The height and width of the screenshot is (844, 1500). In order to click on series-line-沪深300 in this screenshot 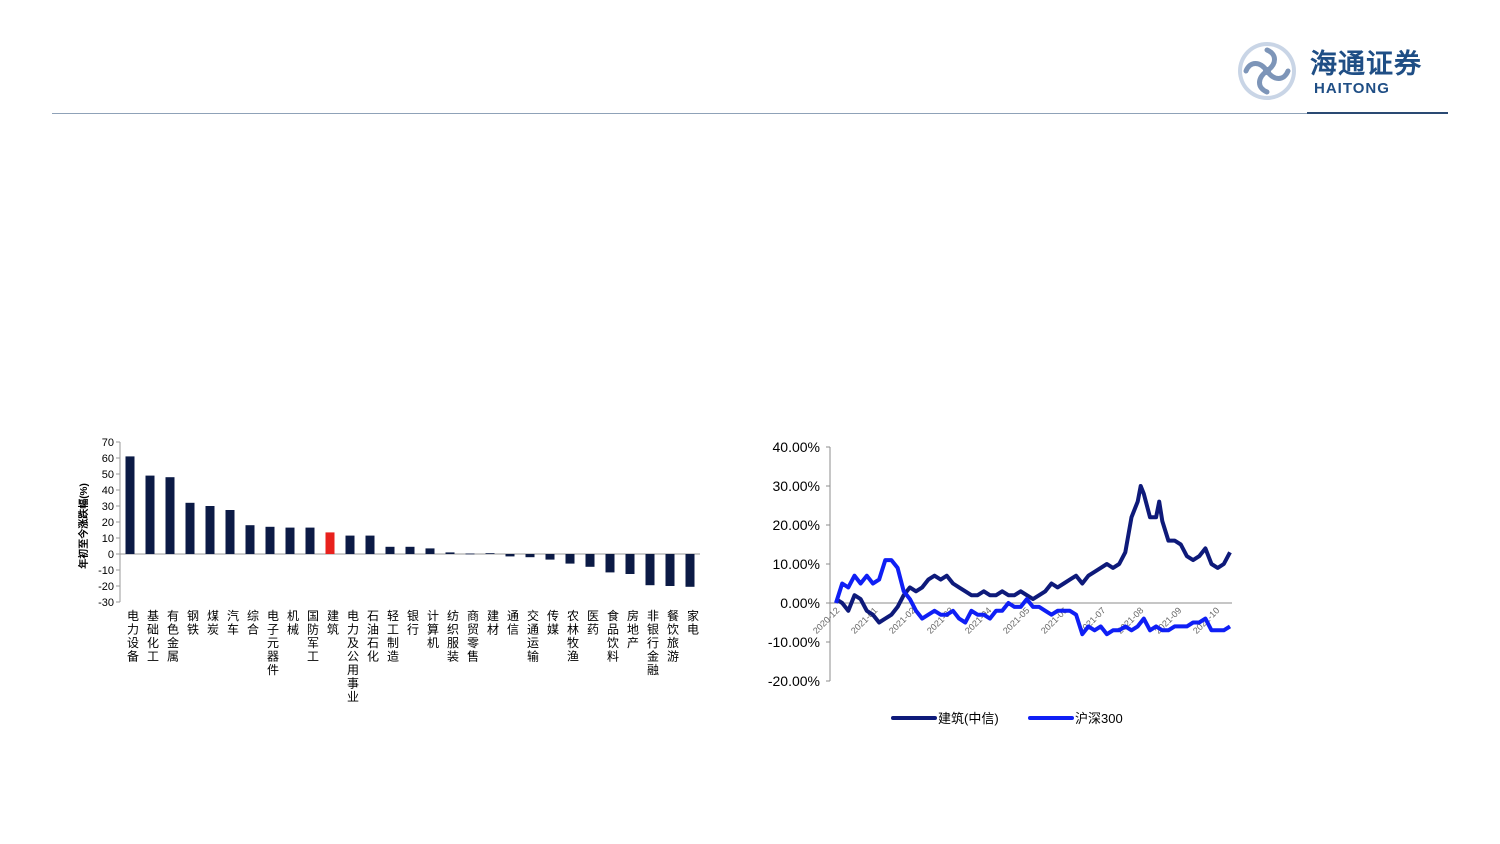, I will do `click(1033, 597)`.